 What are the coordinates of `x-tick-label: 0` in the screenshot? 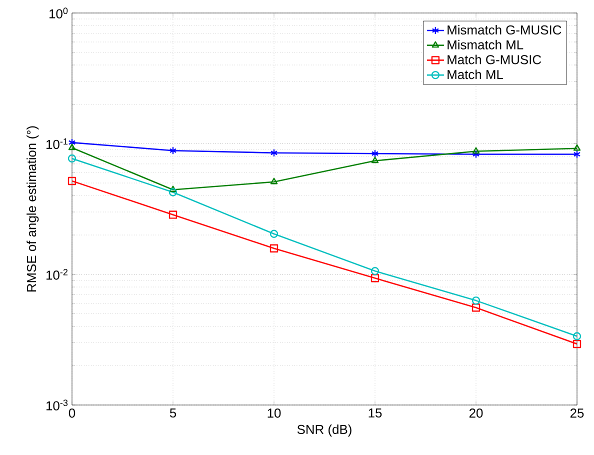 It's located at (72, 413).